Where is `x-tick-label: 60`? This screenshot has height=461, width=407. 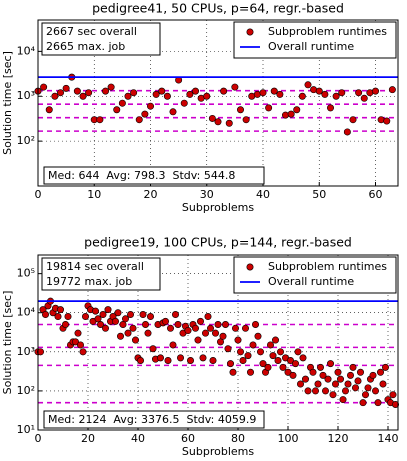 x-tick-label: 60 is located at coordinates (376, 194).